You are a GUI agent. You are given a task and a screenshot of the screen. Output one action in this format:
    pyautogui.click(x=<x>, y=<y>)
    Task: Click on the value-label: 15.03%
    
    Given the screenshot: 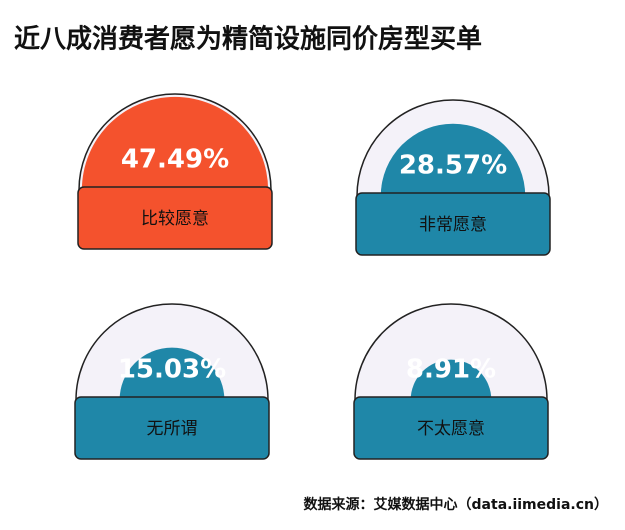 What is the action you would take?
    pyautogui.click(x=172, y=370)
    